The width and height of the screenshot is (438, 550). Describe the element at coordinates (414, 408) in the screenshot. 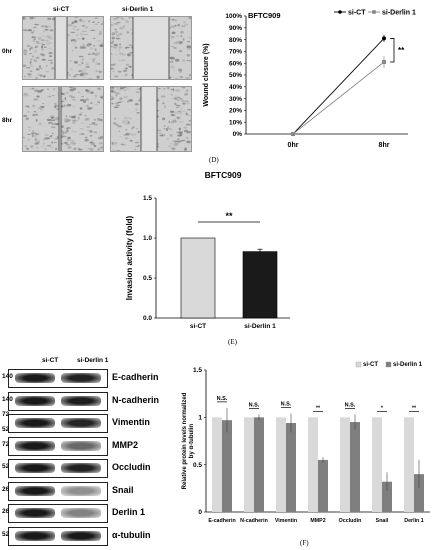

I see `significance-label: **` at that location.